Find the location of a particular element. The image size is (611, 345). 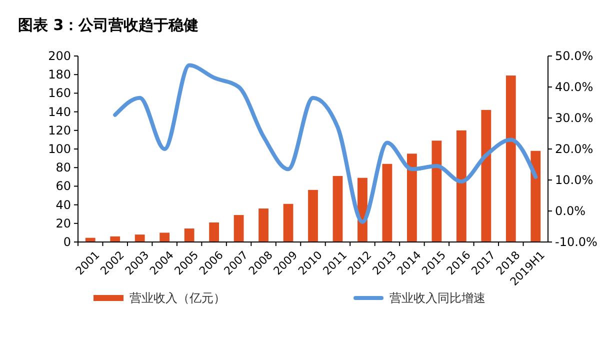

y2-tick-label: 30.0% is located at coordinates (574, 118).